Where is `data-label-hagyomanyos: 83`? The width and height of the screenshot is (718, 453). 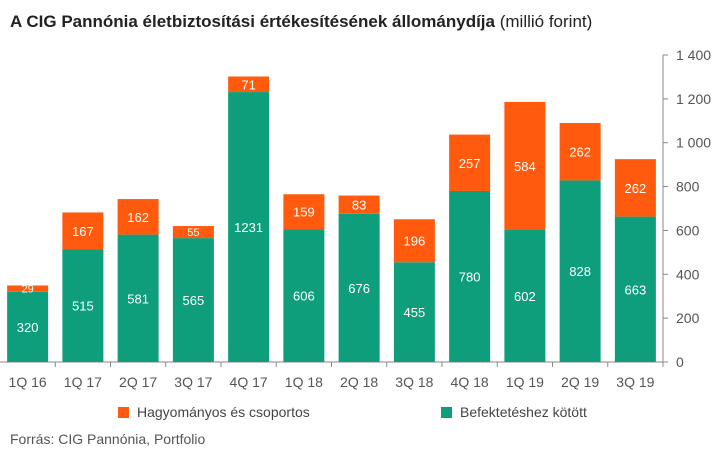 data-label-hagyomanyos: 83 is located at coordinates (359, 205).